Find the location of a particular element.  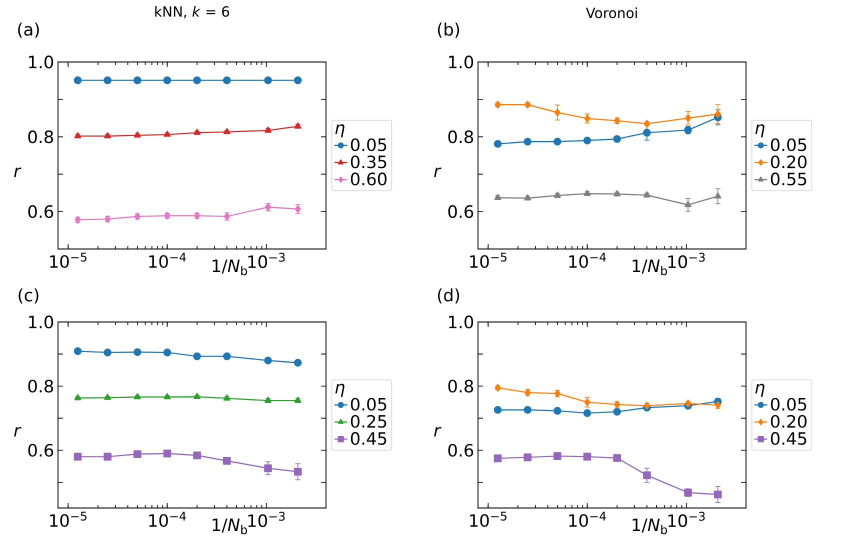

text: (c) is located at coordinates (28, 296).